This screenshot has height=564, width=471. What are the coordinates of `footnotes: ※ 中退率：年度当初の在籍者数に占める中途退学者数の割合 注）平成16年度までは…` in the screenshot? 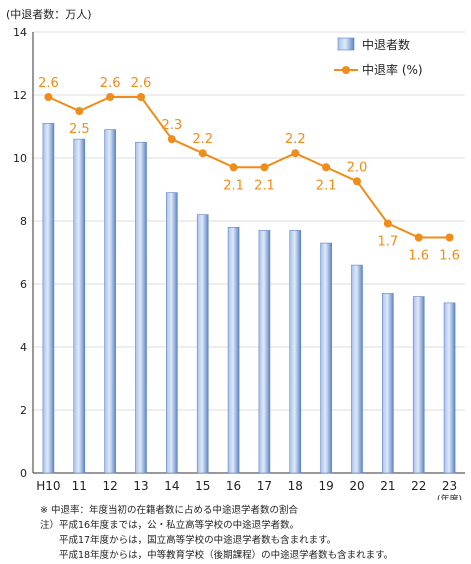 It's located at (216, 533).